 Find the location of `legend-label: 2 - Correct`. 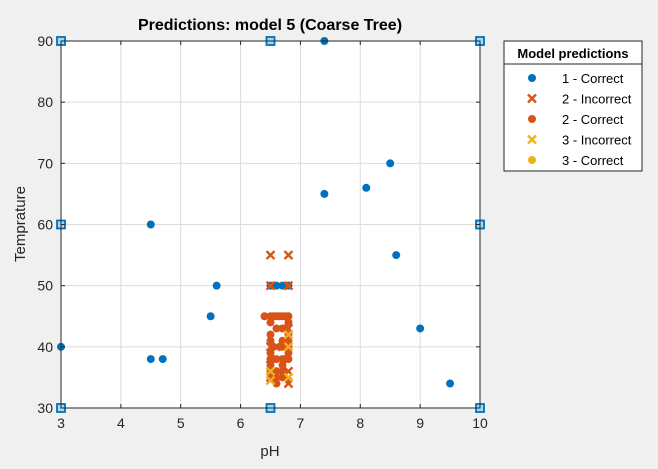

legend-label: 2 - Correct is located at coordinates (593, 119).